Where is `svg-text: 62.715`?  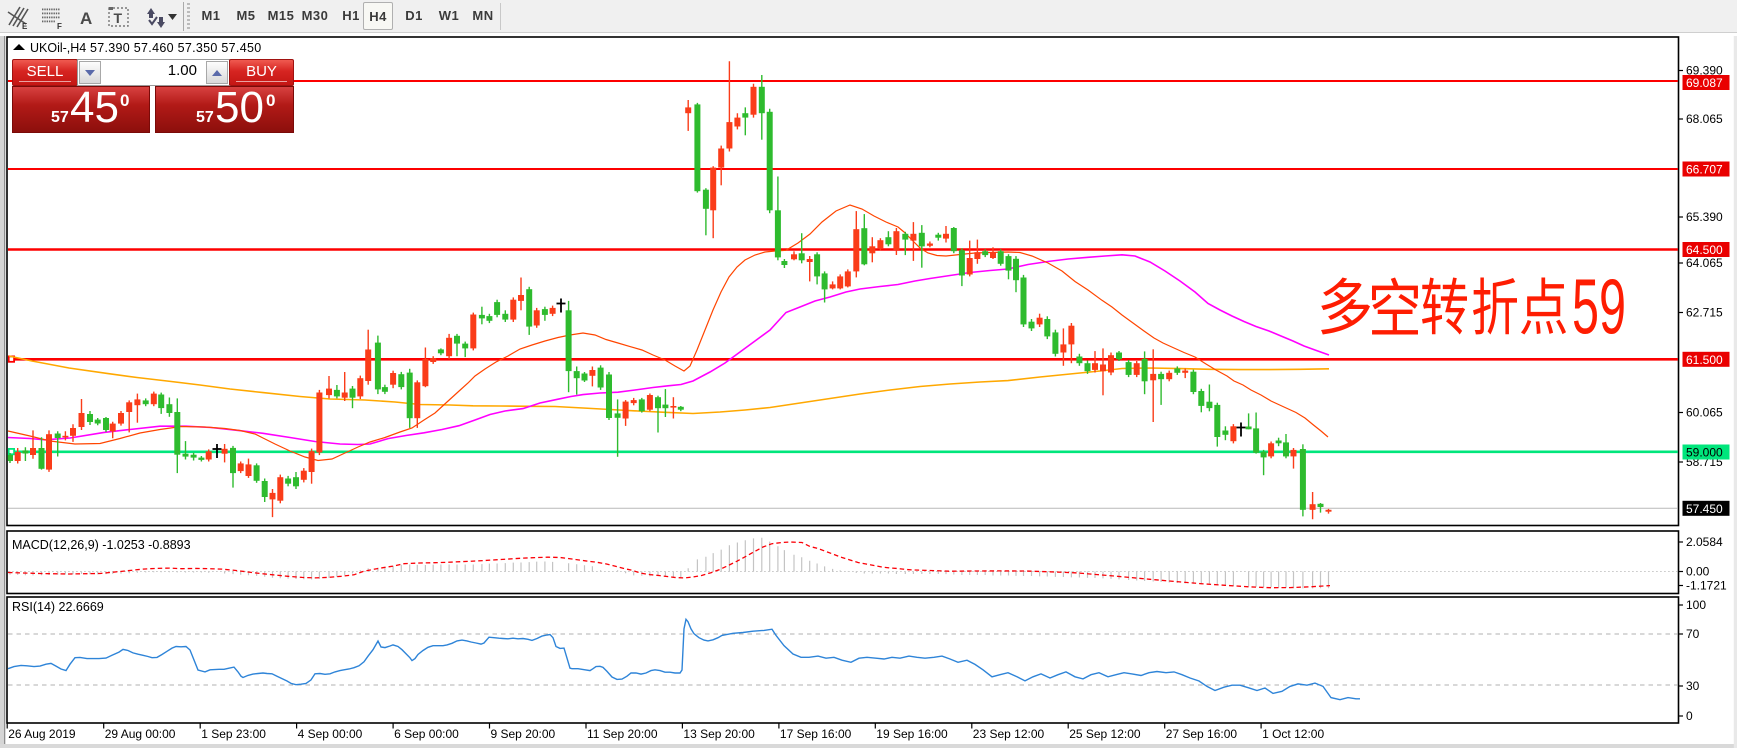 svg-text: 62.715 is located at coordinates (1704, 313).